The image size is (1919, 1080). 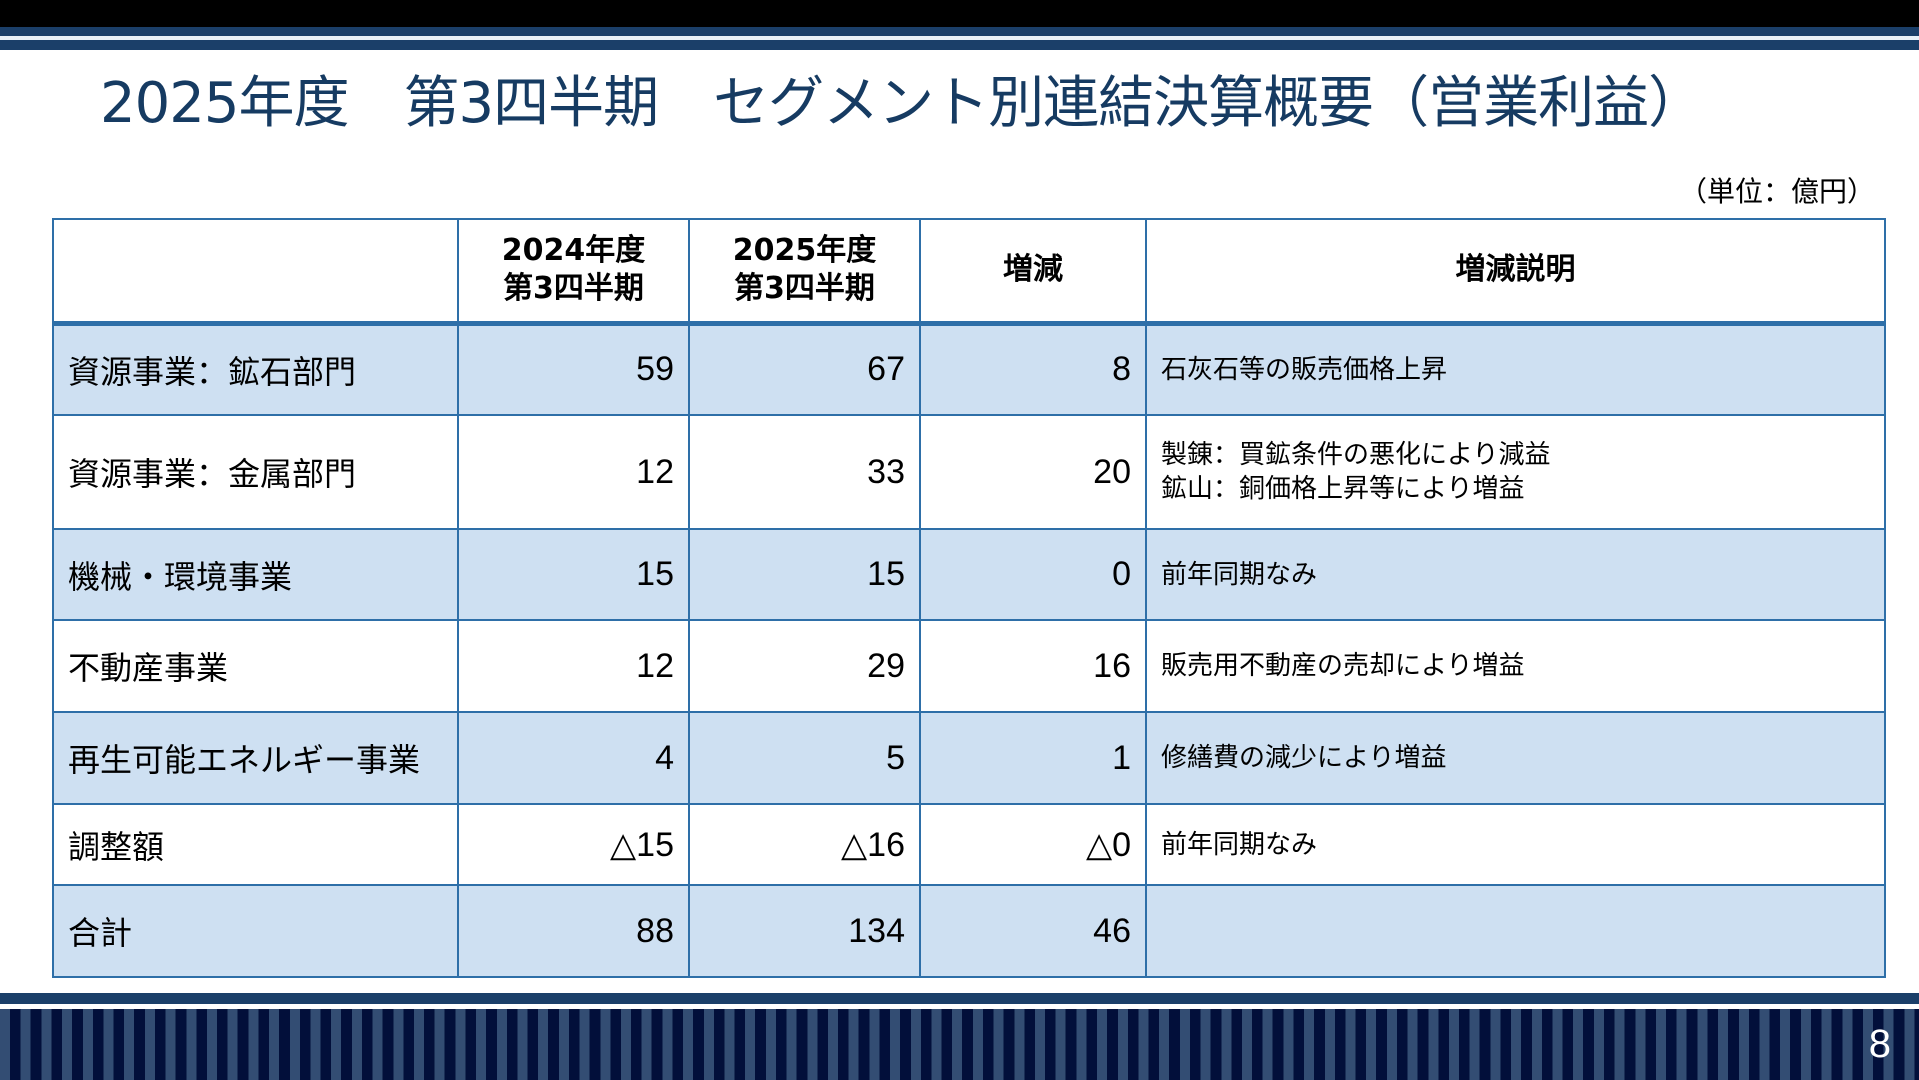 What do you see at coordinates (959, 38) in the screenshot?
I see `top-band-gap` at bounding box center [959, 38].